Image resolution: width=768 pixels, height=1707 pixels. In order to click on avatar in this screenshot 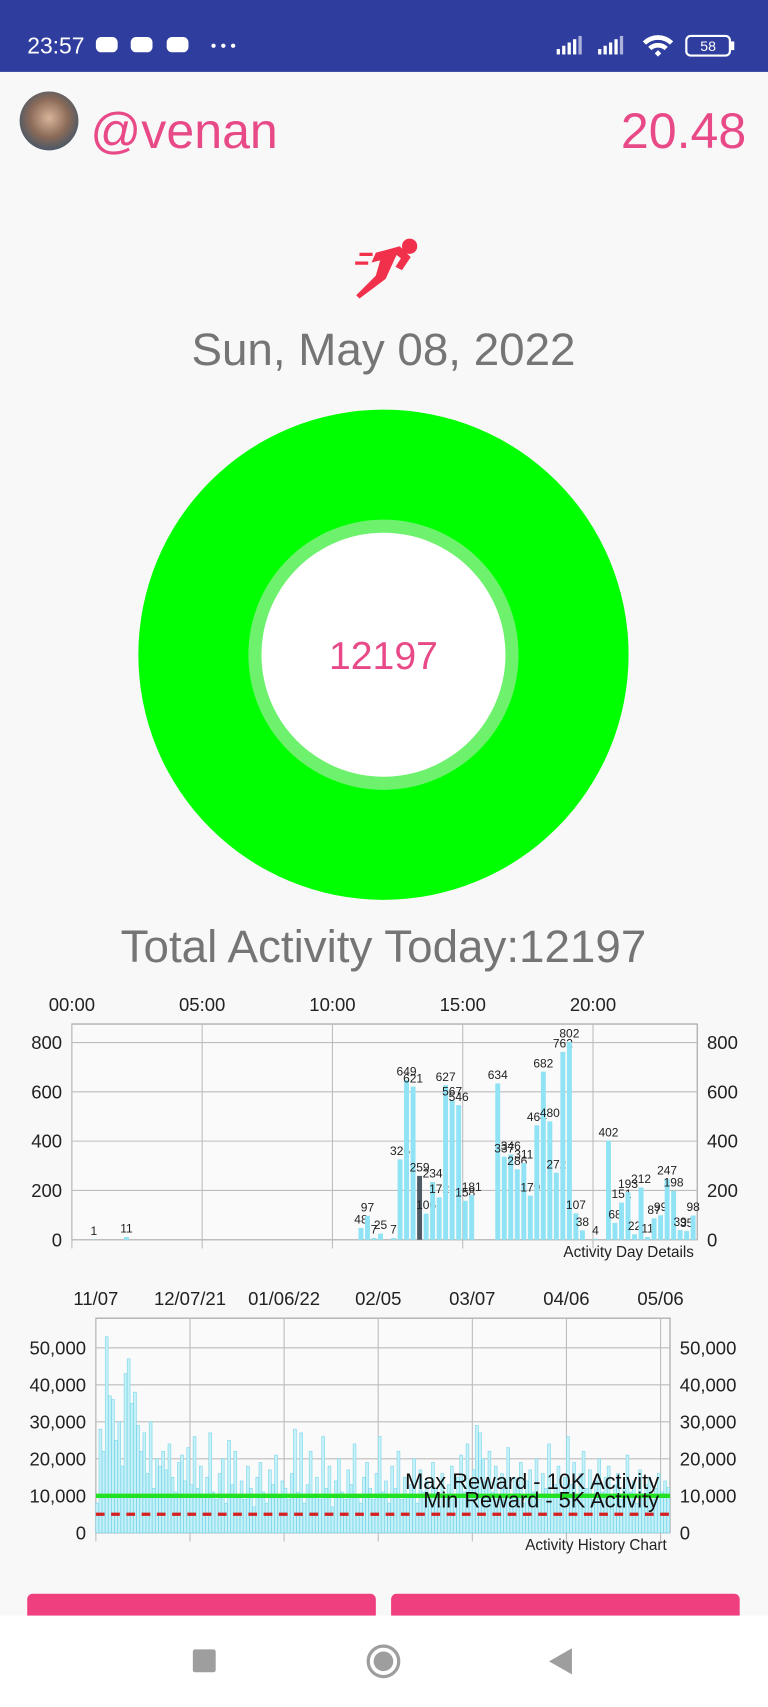, I will do `click(49, 121)`.